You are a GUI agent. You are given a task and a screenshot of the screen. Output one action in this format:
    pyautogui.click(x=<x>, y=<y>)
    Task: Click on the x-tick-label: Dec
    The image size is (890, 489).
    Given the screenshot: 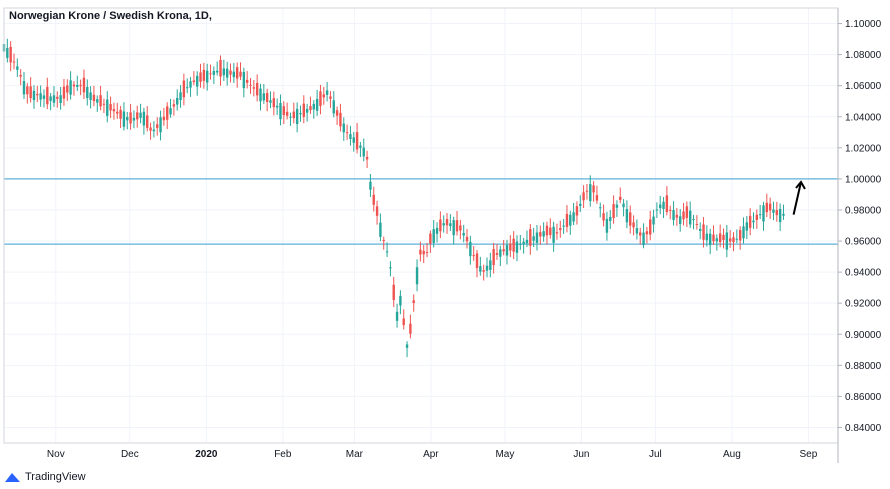 What is the action you would take?
    pyautogui.click(x=130, y=454)
    